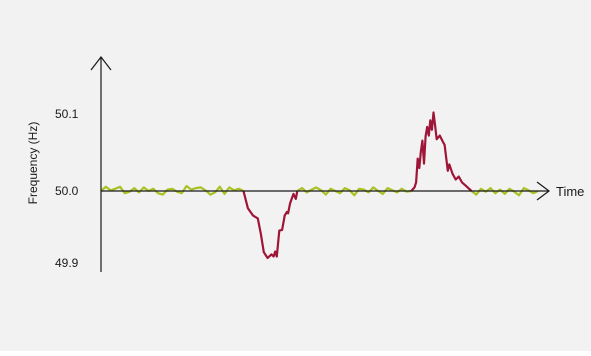 This screenshot has width=591, height=356. I want to click on y-axis-arrow-icon, so click(101, 63).